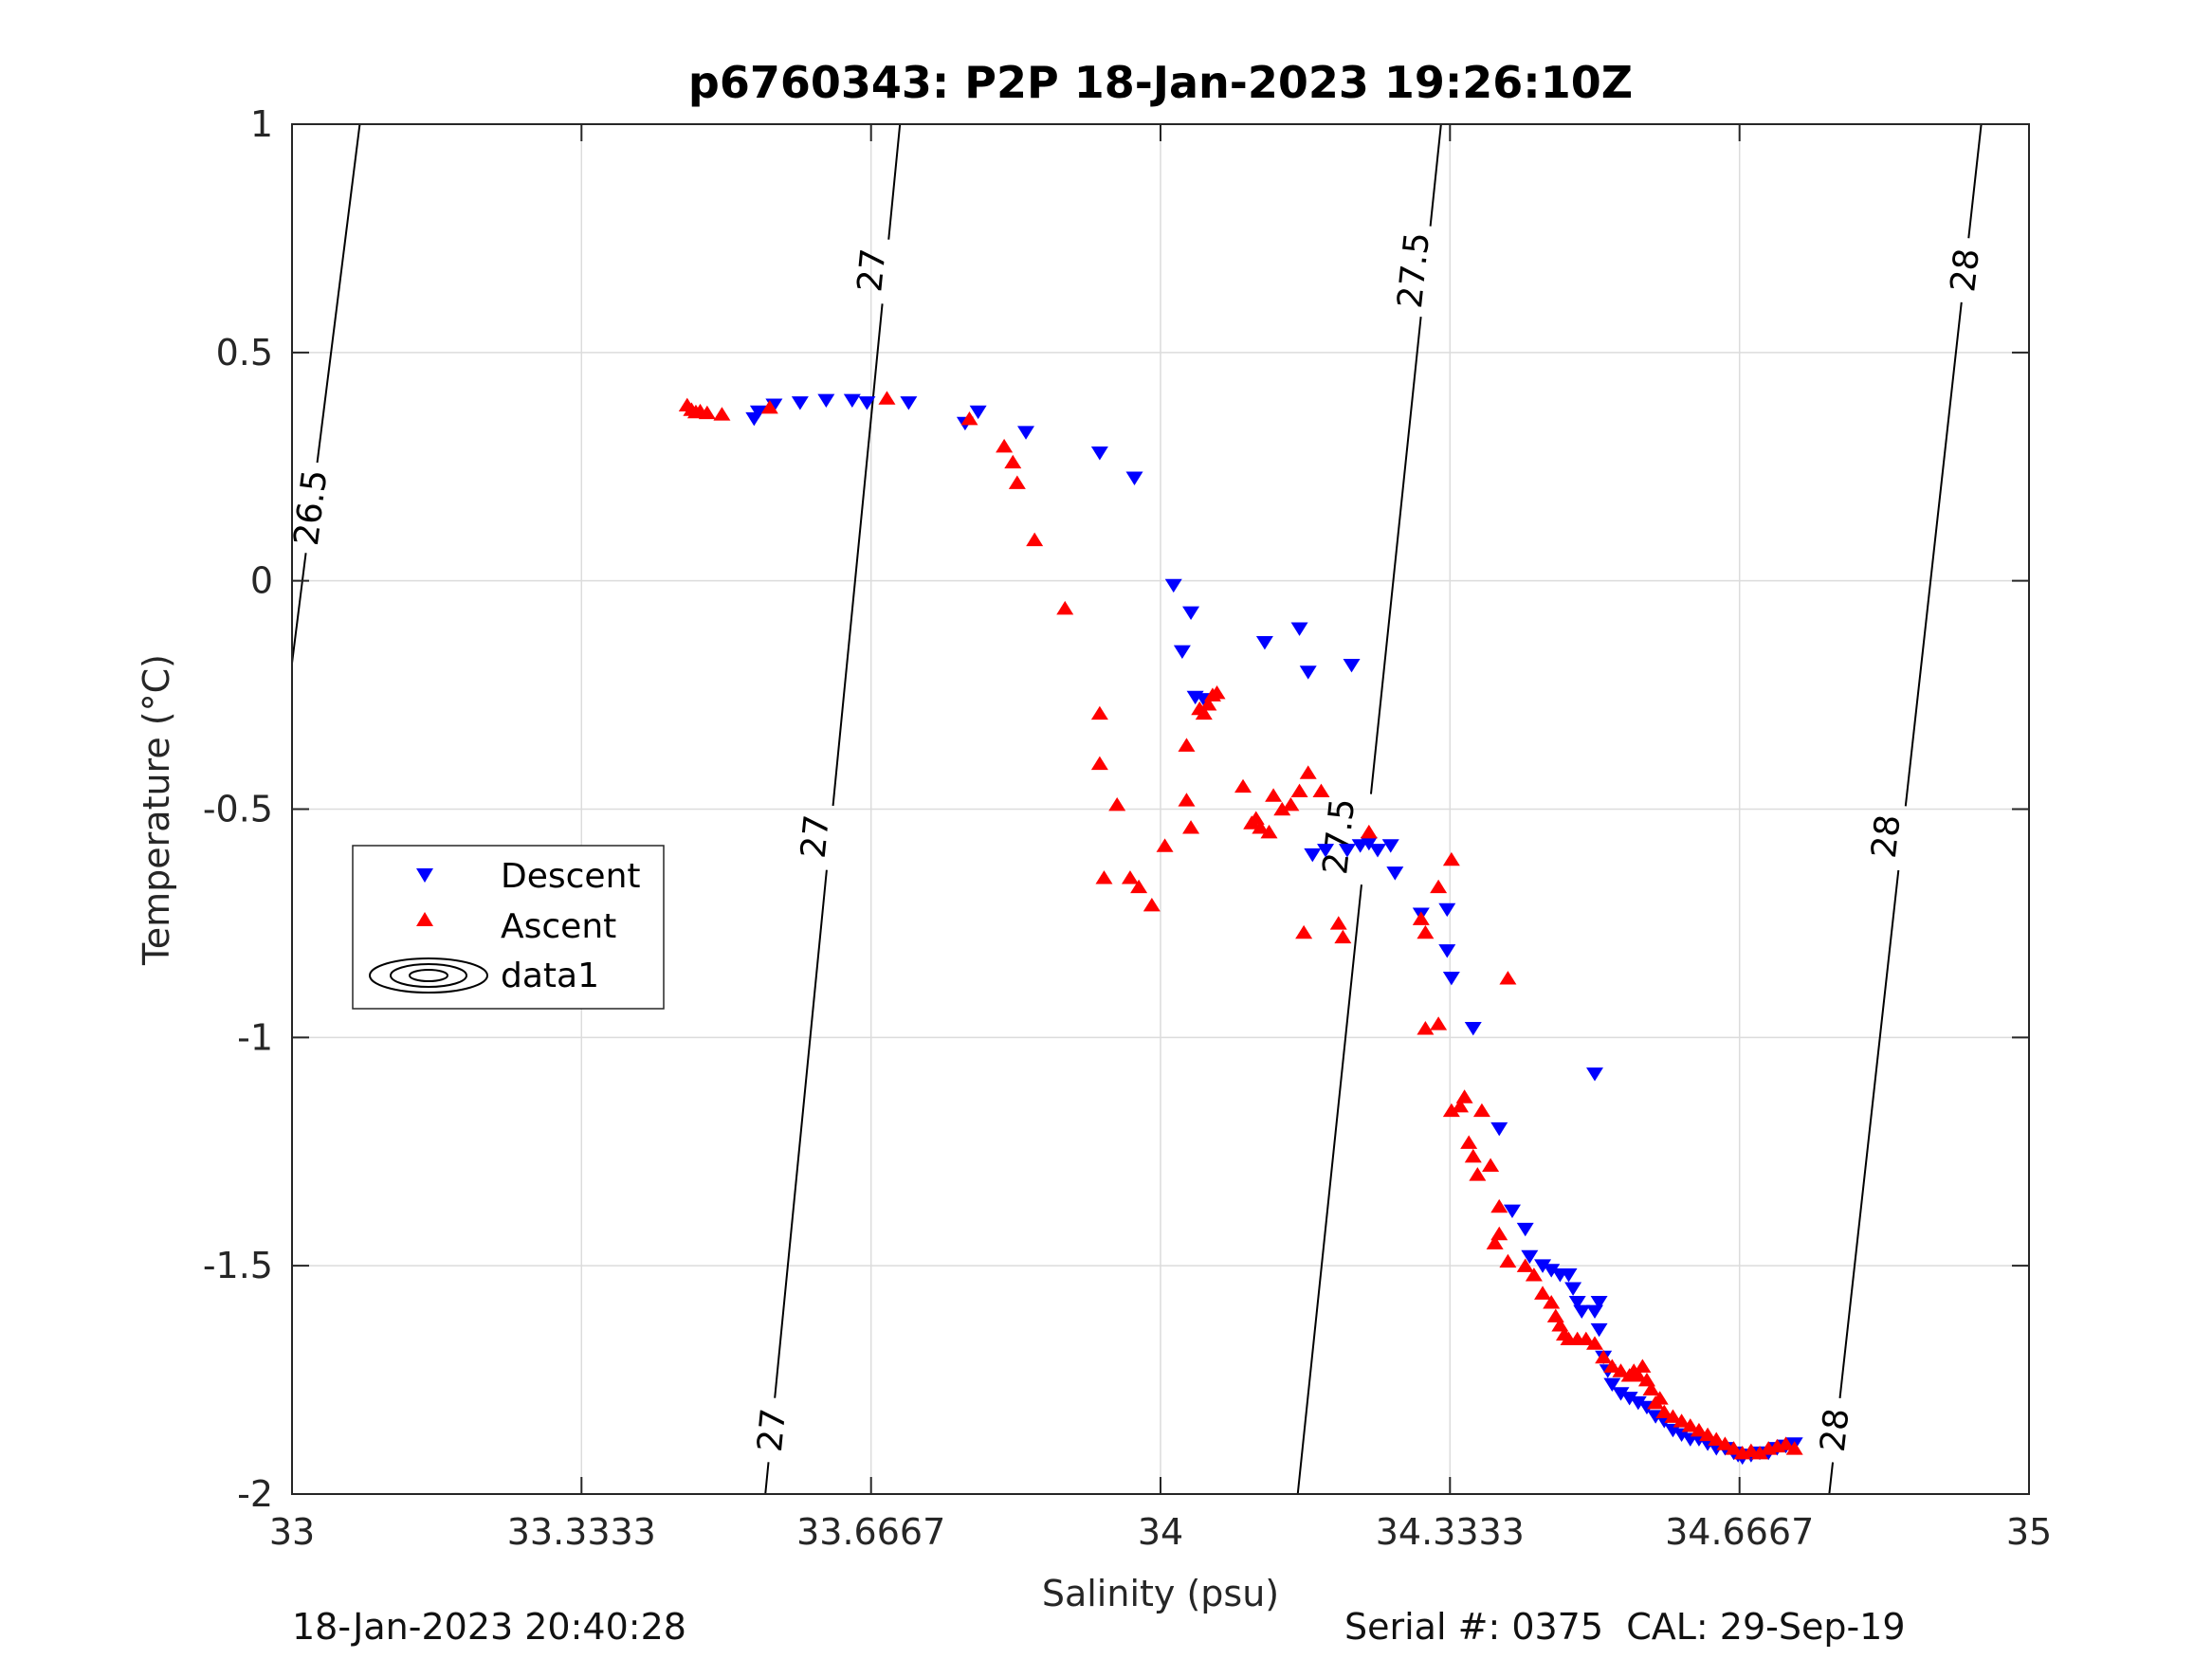 This screenshot has width=2212, height=1659. What do you see at coordinates (1160, 1593) in the screenshot?
I see `x-axis-label: Salinity (psu)` at bounding box center [1160, 1593].